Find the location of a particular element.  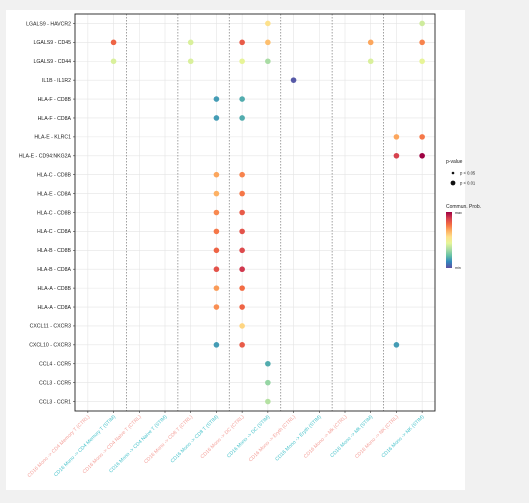

y-tick-label: HLA-F - CD8B is located at coordinates (55, 100).